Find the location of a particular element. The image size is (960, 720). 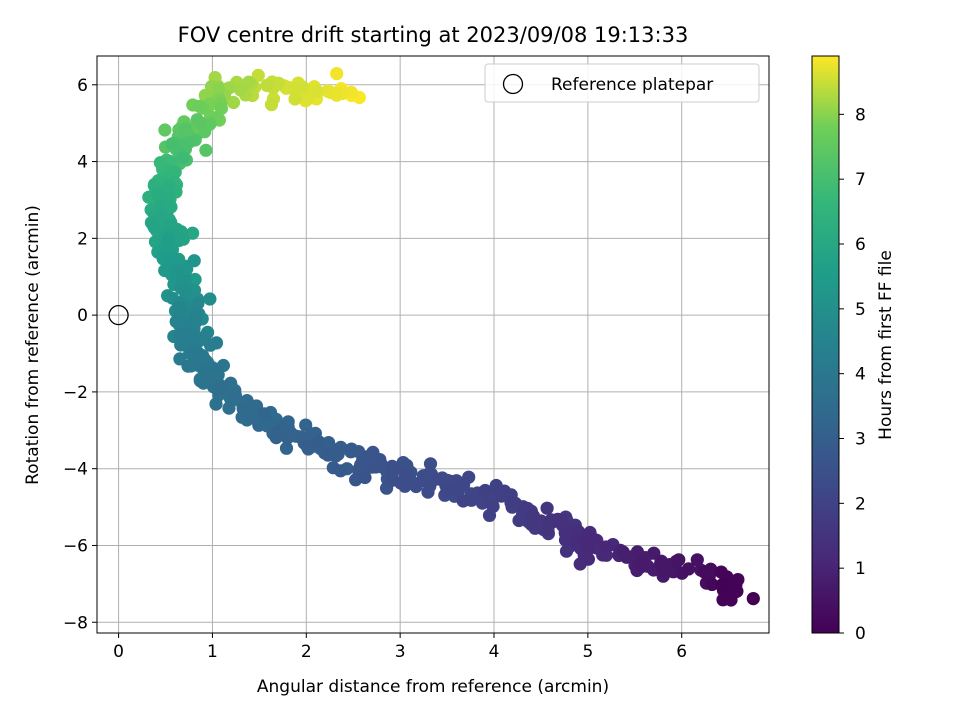

colorbar: 0 1 2 3 4 5 6 7 8 Hours from first FF file is located at coordinates (853, 349).